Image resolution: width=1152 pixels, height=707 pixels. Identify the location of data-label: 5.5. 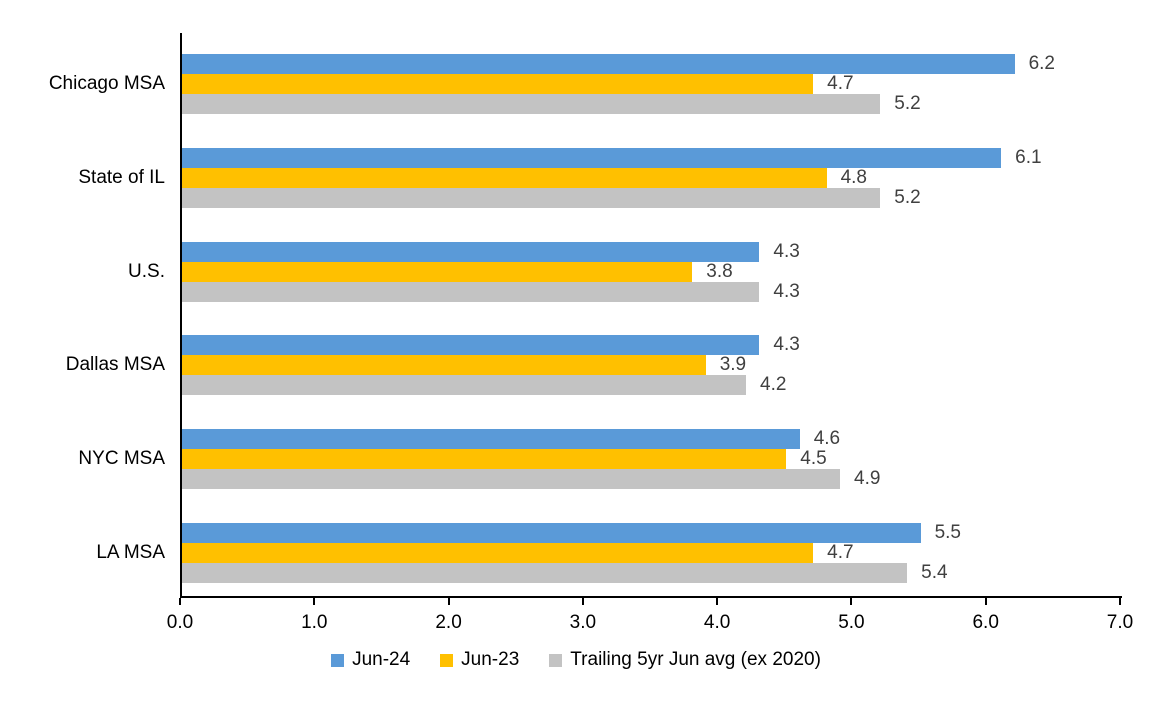
(947, 533).